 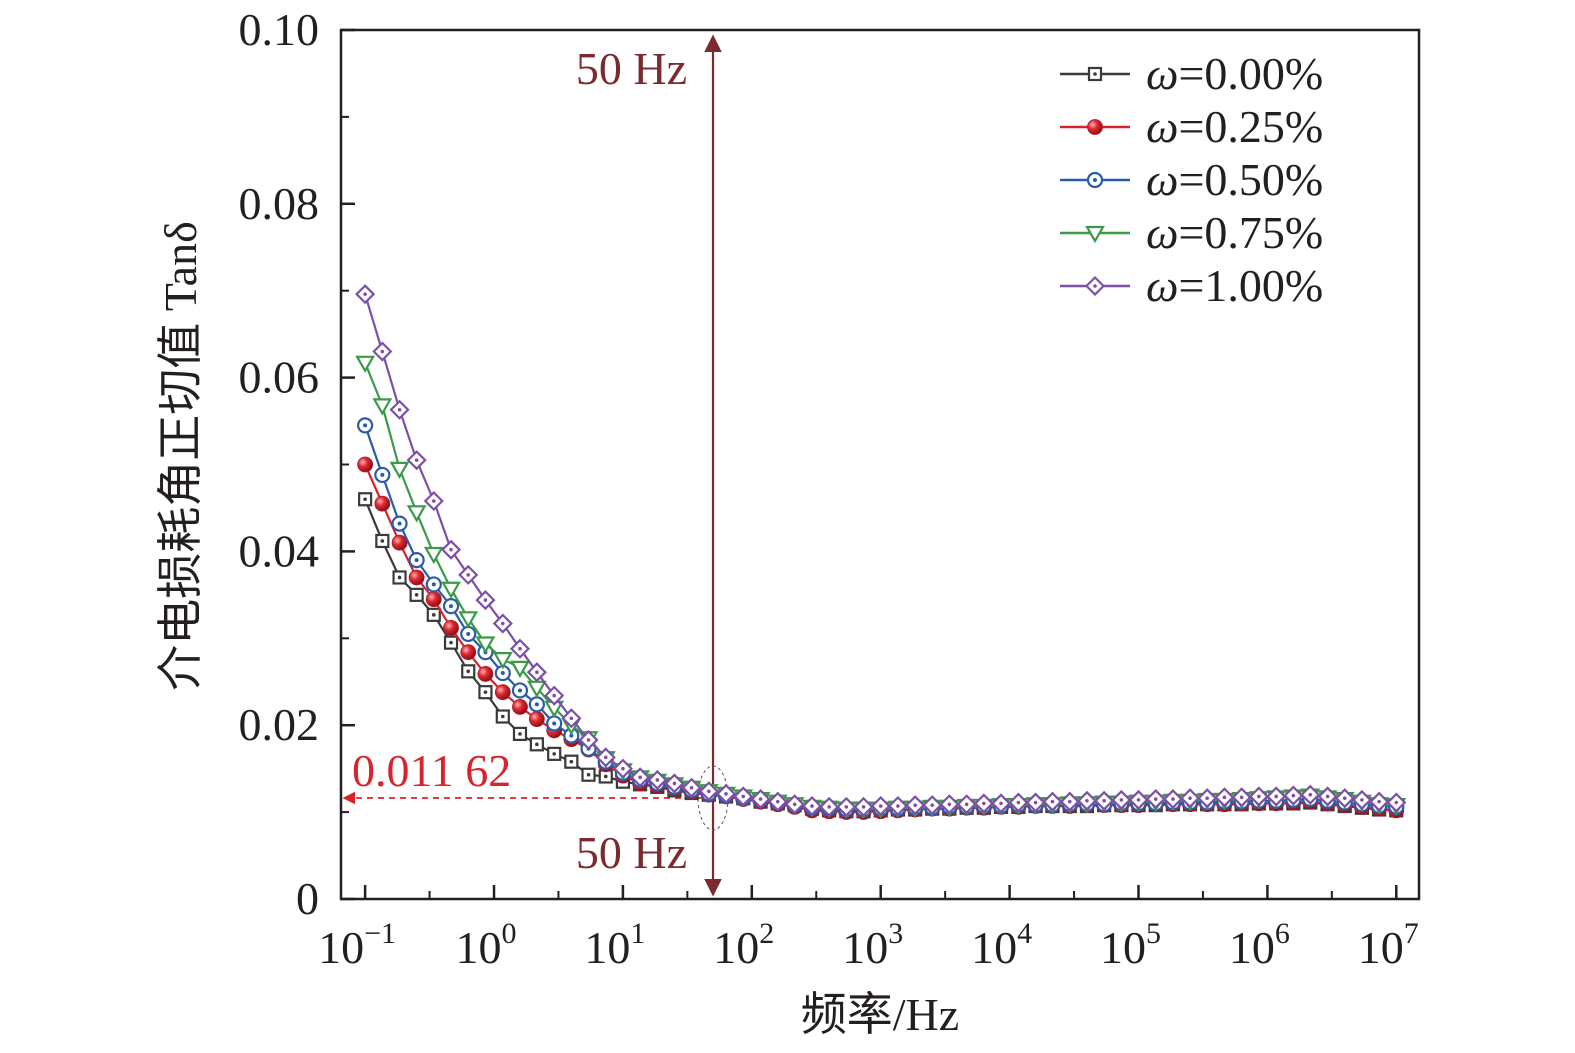 What do you see at coordinates (297, 464) in the screenshot?
I see `y-axis: 0 0.02 0.04 0.06 0.08 0.10` at bounding box center [297, 464].